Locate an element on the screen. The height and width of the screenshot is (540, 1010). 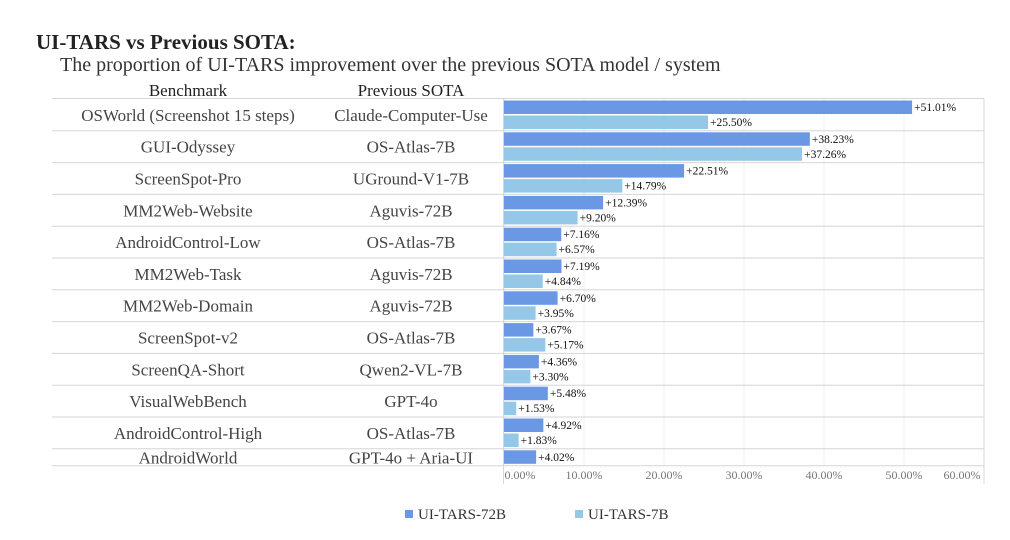
chart-title: UI-TARS vs Previous SOTA: is located at coordinates (166, 42).